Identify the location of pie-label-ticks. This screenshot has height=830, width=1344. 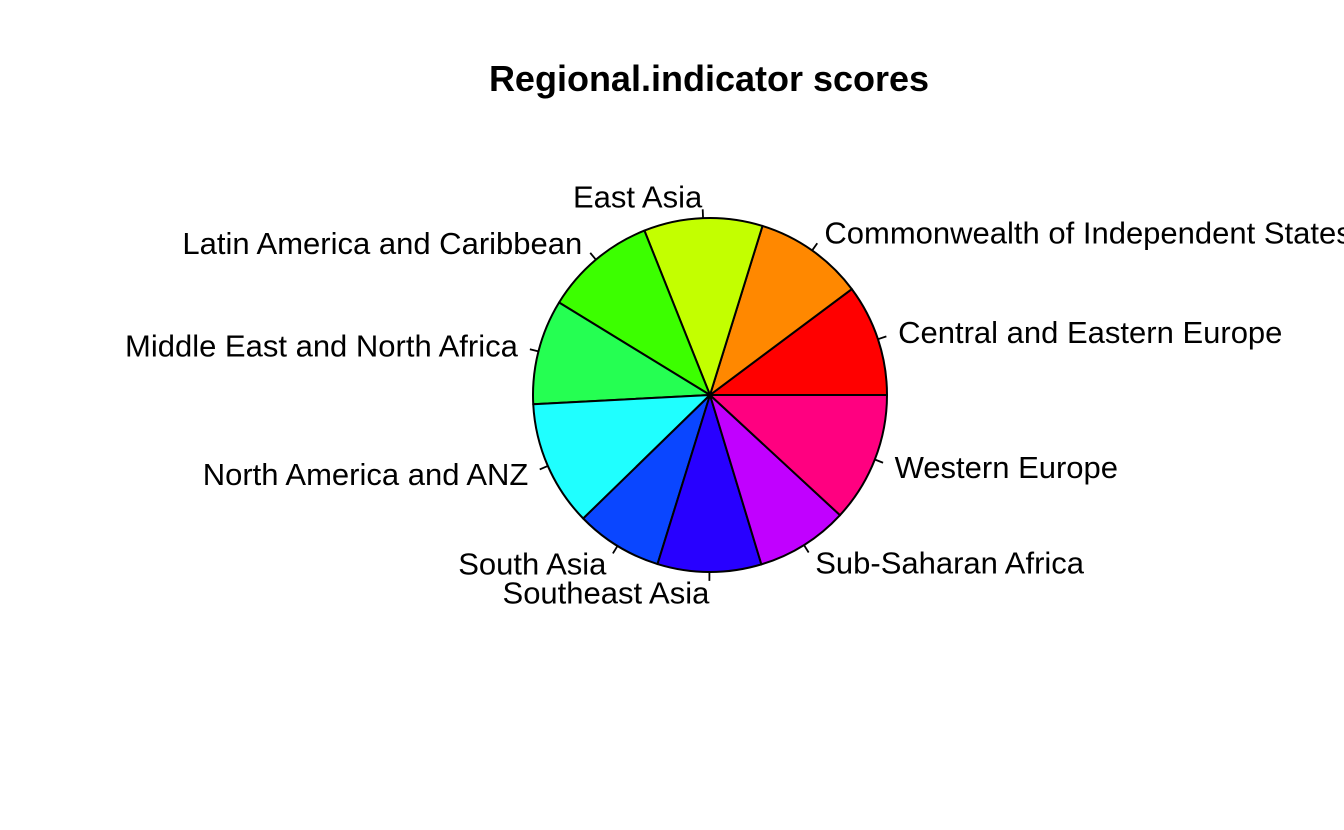
(708, 395).